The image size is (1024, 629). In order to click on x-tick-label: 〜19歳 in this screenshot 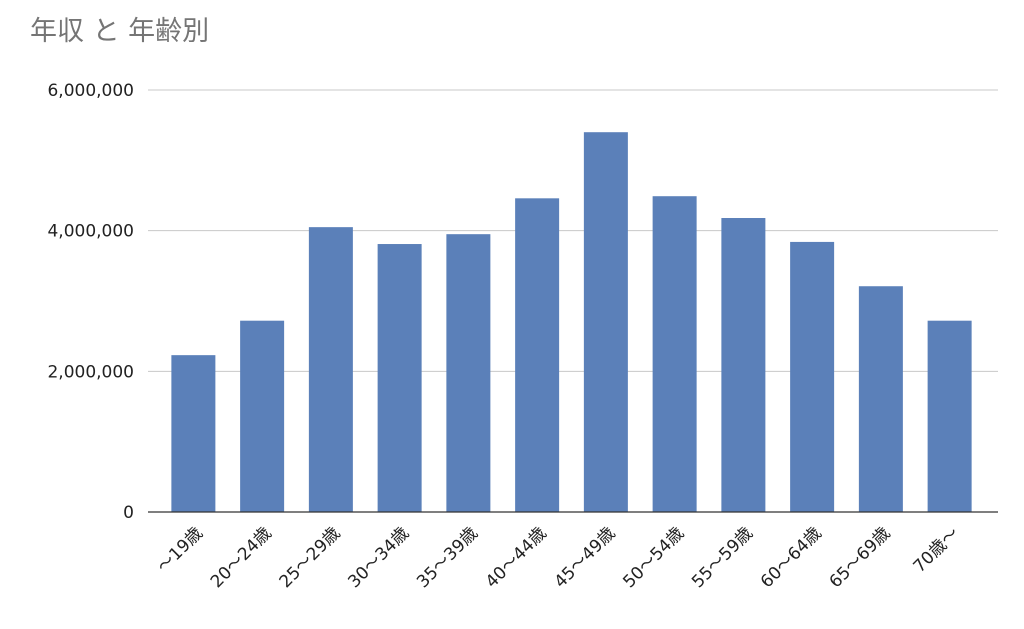, I will do `click(179, 549)`.